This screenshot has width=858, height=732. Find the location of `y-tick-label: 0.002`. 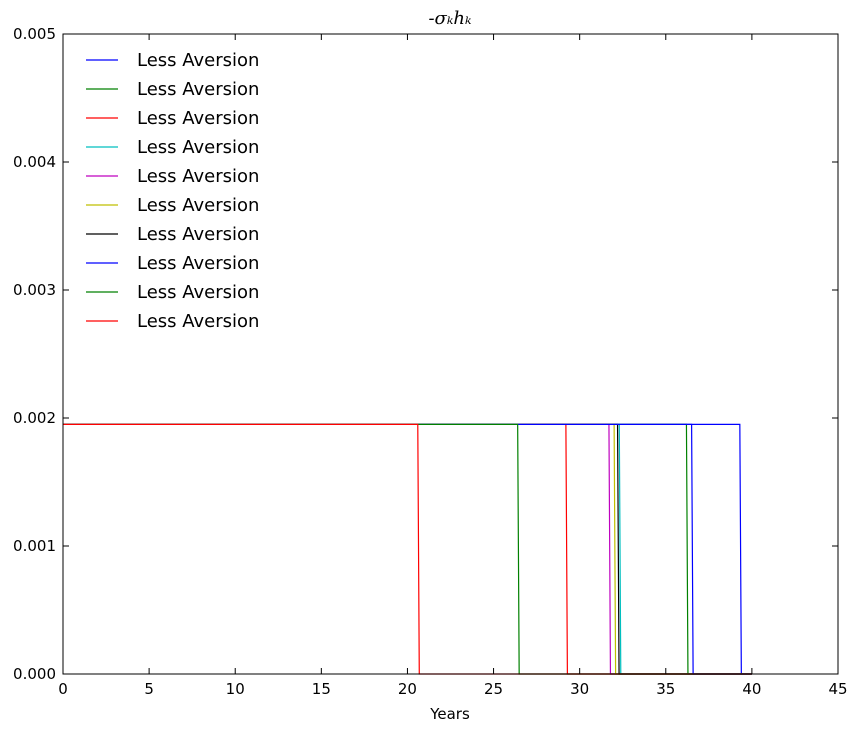

y-tick-label: 0.002 is located at coordinates (34, 418).